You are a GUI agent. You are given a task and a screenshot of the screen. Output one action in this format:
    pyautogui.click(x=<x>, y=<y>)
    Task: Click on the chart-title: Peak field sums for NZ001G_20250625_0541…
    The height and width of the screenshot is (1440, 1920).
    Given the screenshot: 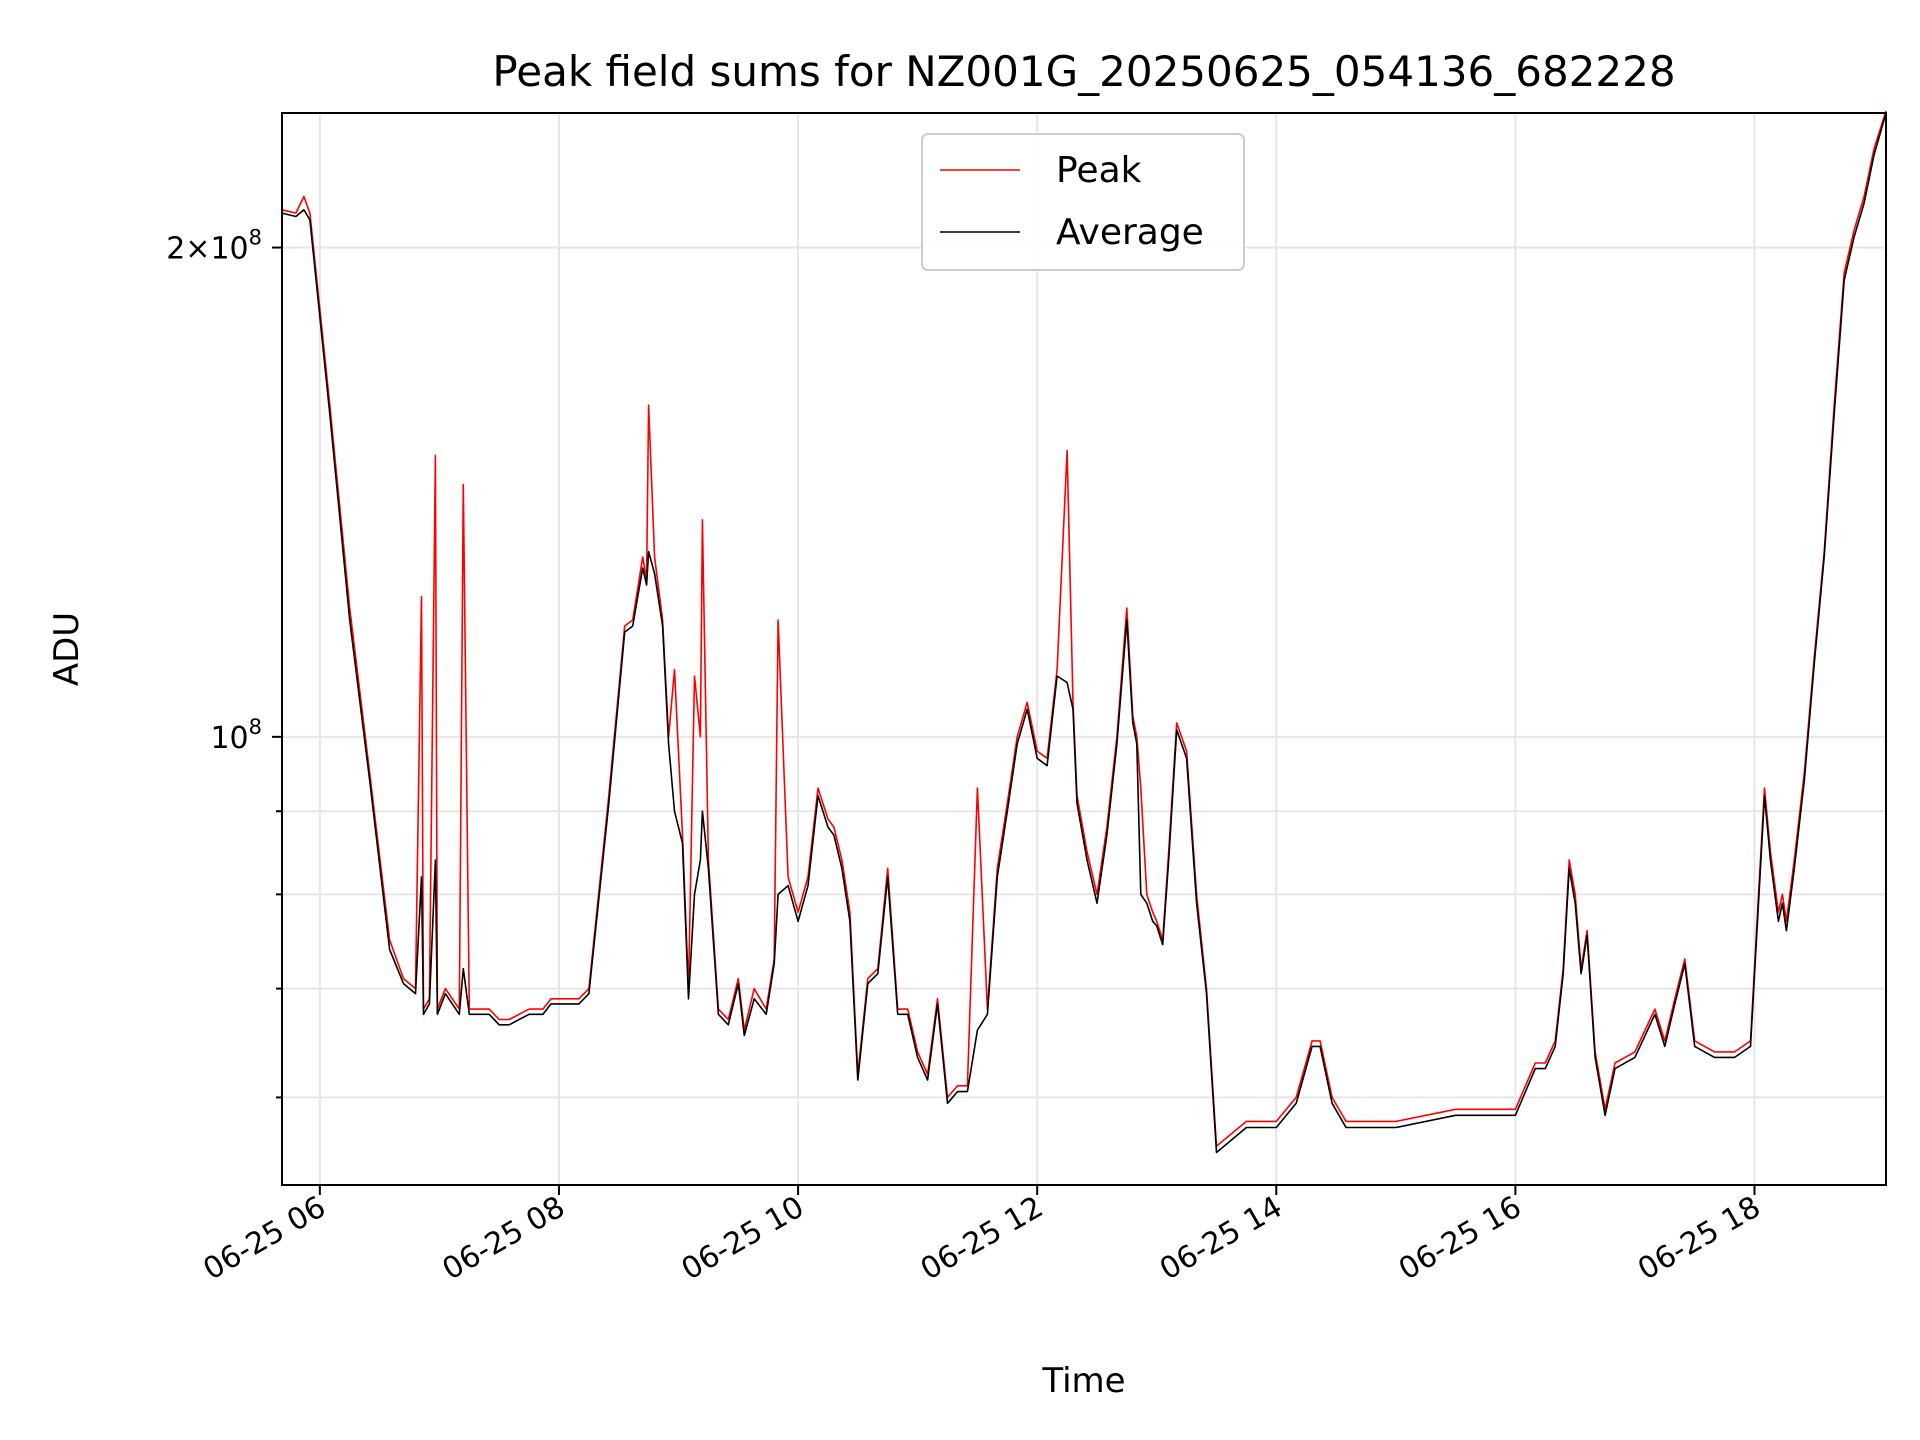 What is the action you would take?
    pyautogui.click(x=1083, y=71)
    